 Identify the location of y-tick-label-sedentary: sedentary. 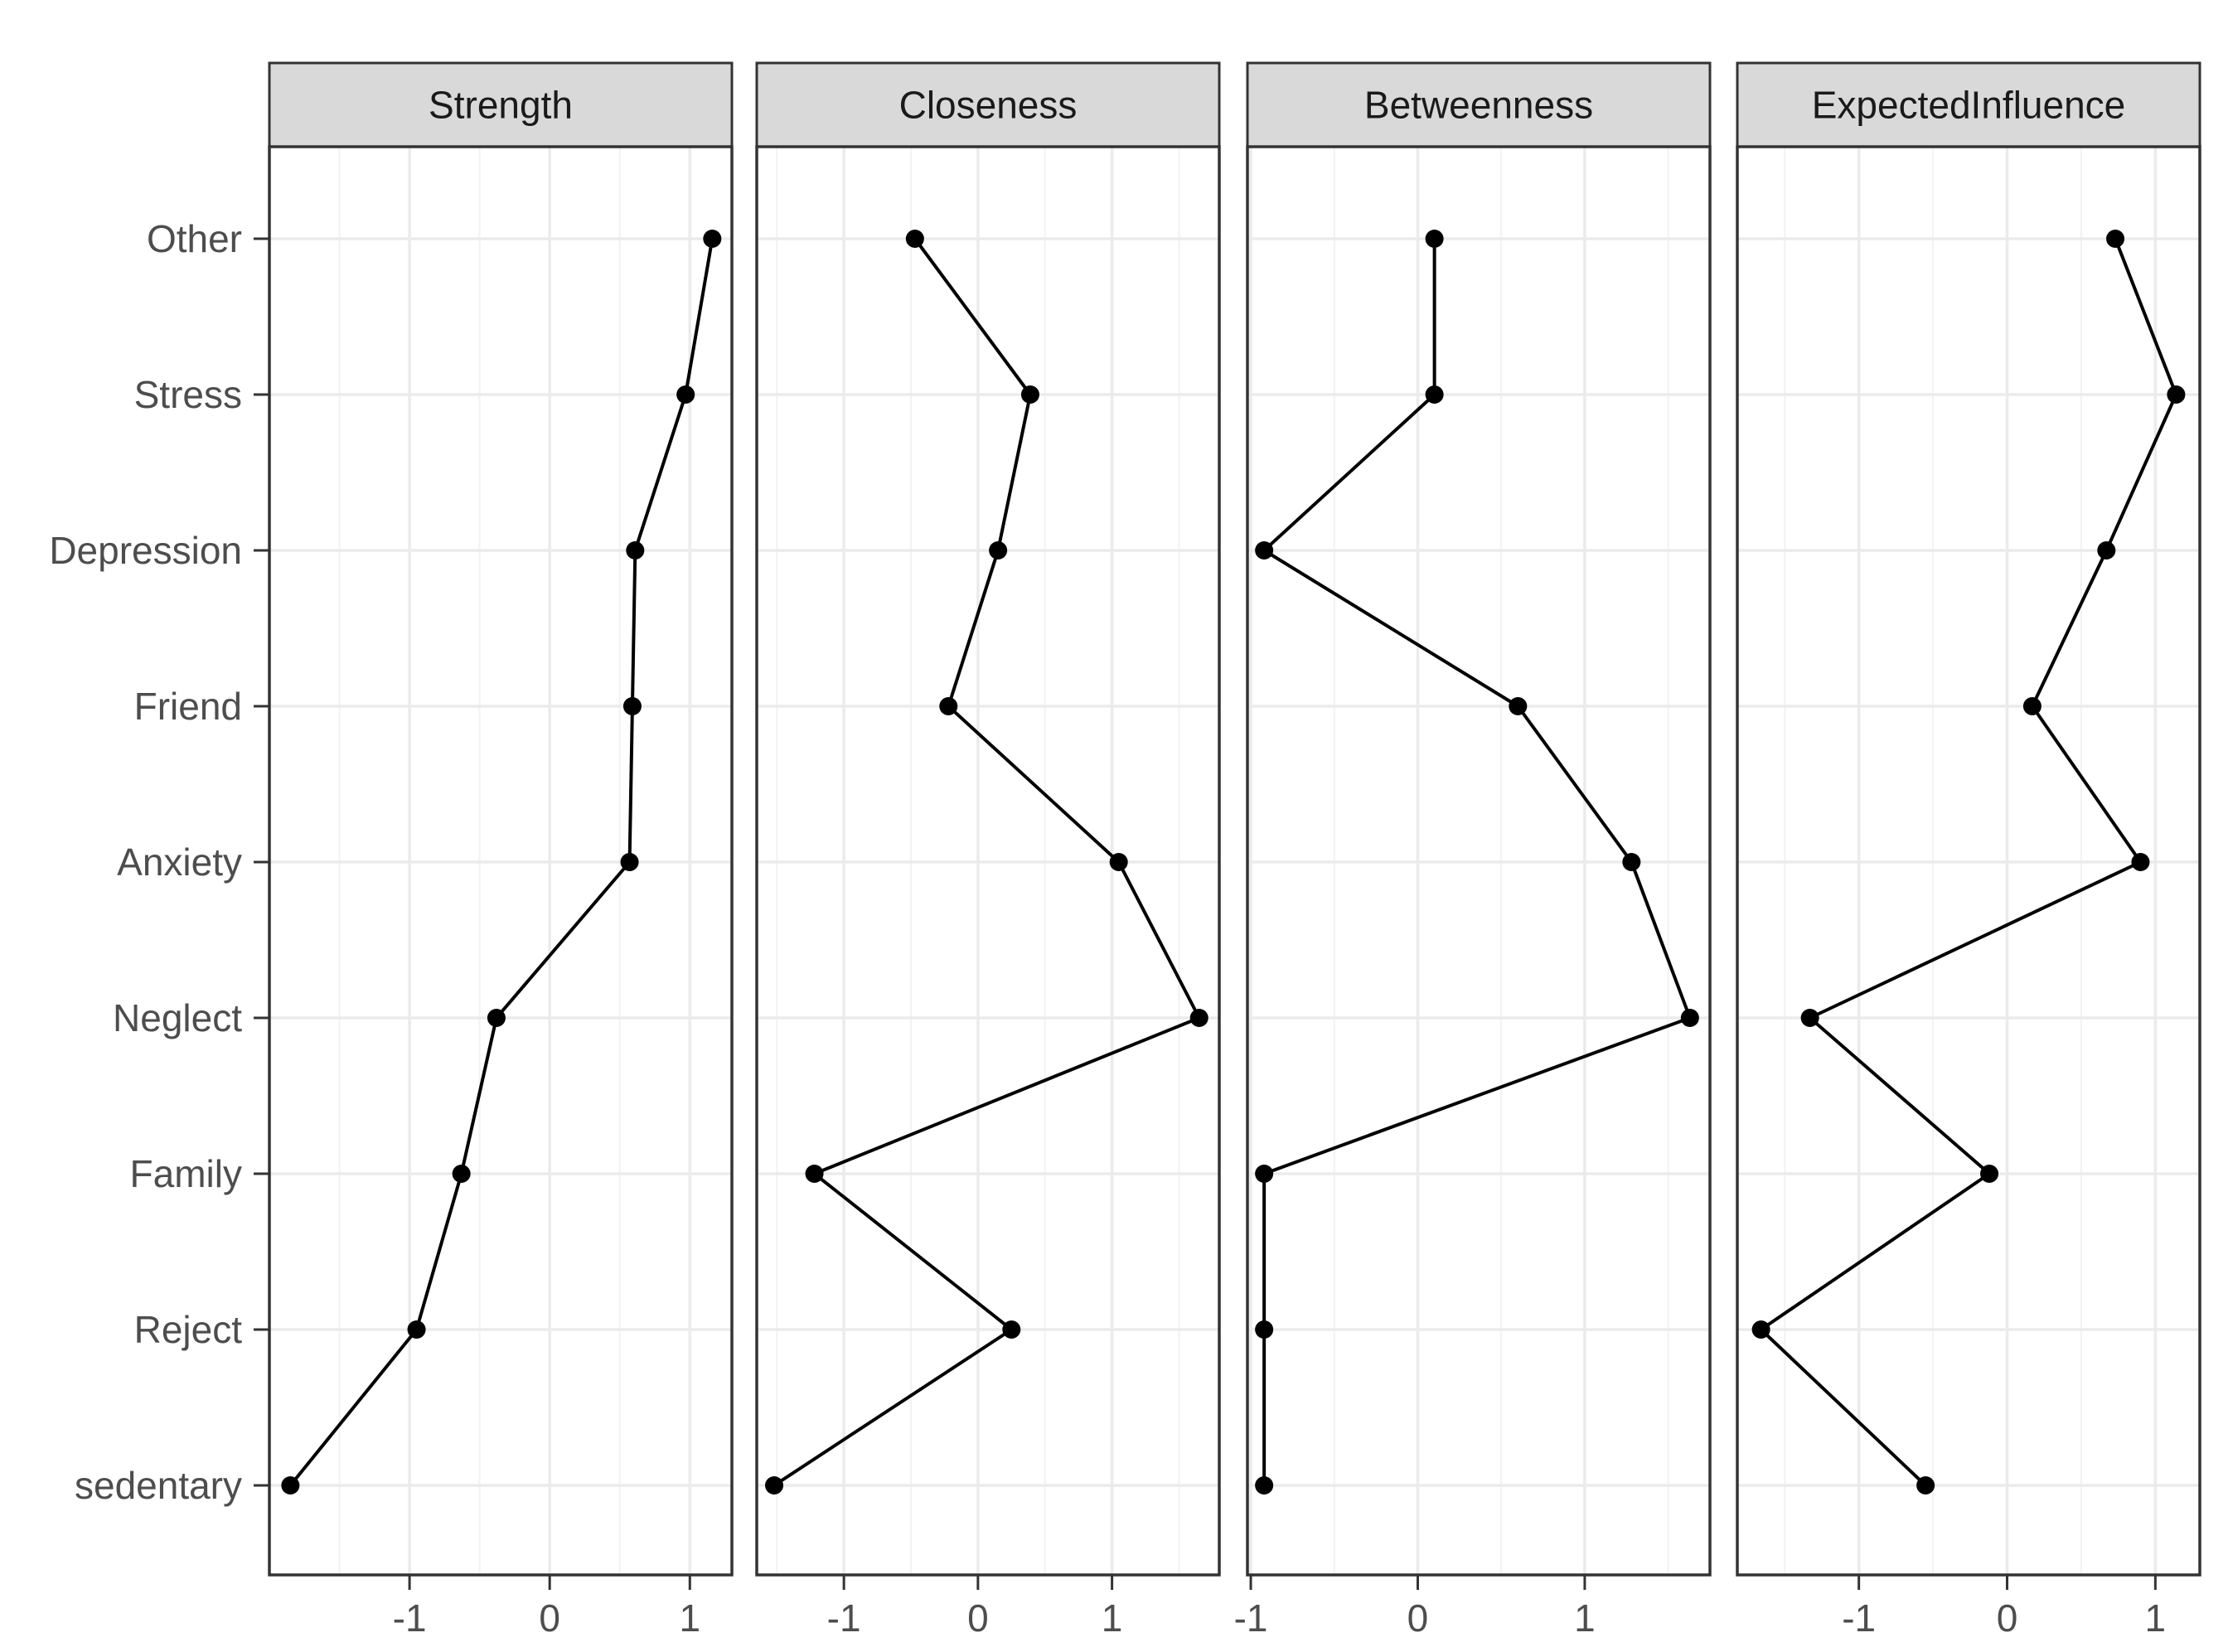
(158, 1485).